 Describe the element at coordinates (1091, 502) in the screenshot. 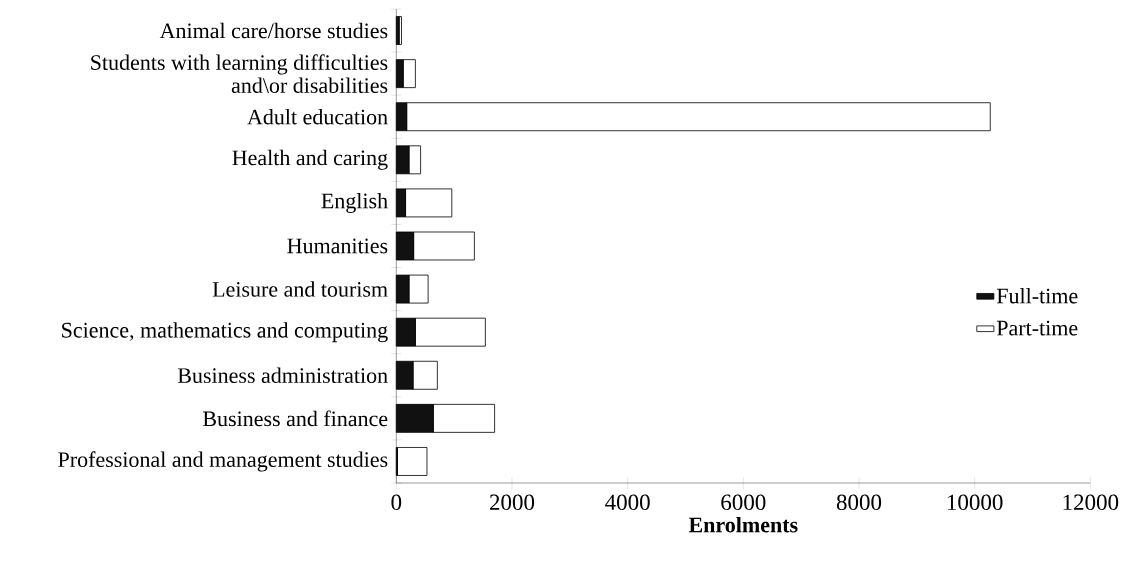

I see `x-tick-label: 12000` at that location.